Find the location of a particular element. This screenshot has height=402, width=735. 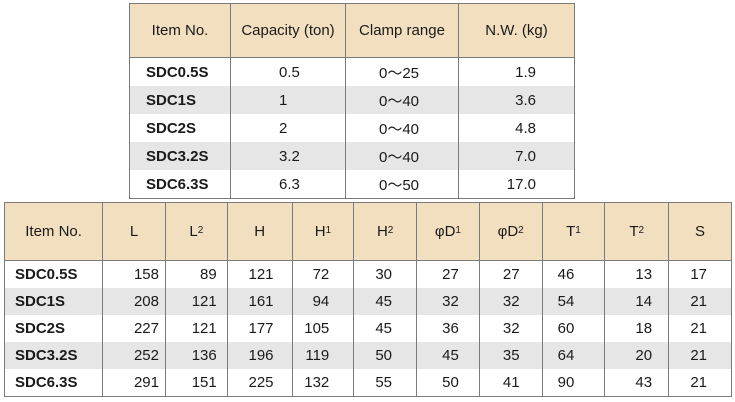

cell-capacity: 2 is located at coordinates (288, 128).